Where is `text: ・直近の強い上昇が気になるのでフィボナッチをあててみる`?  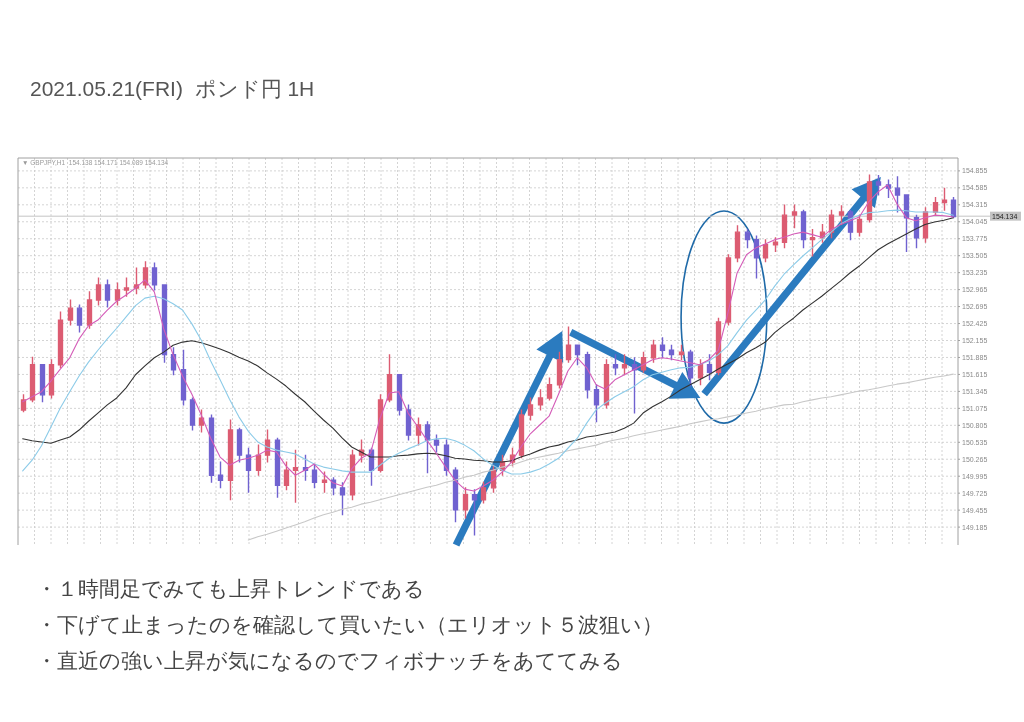 text: ・直近の強い上昇が気になるのでフィボナッチをあててみる is located at coordinates (329, 660).